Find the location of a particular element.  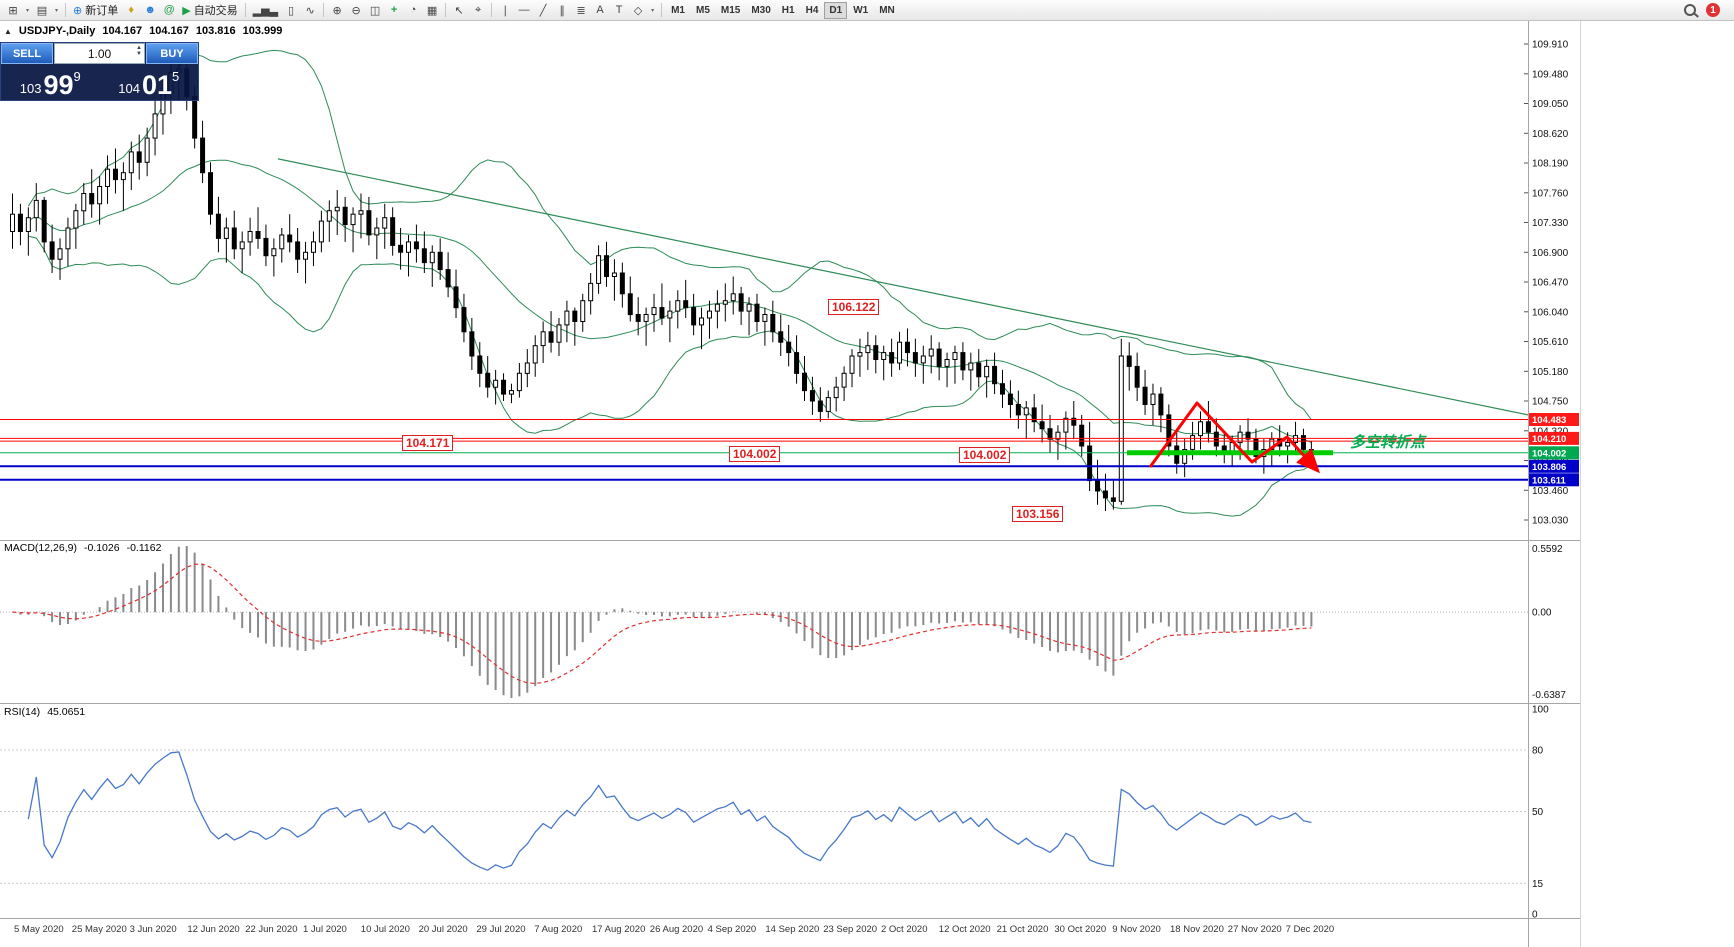

svg-text: 2 Oct 2020 is located at coordinates (904, 929).